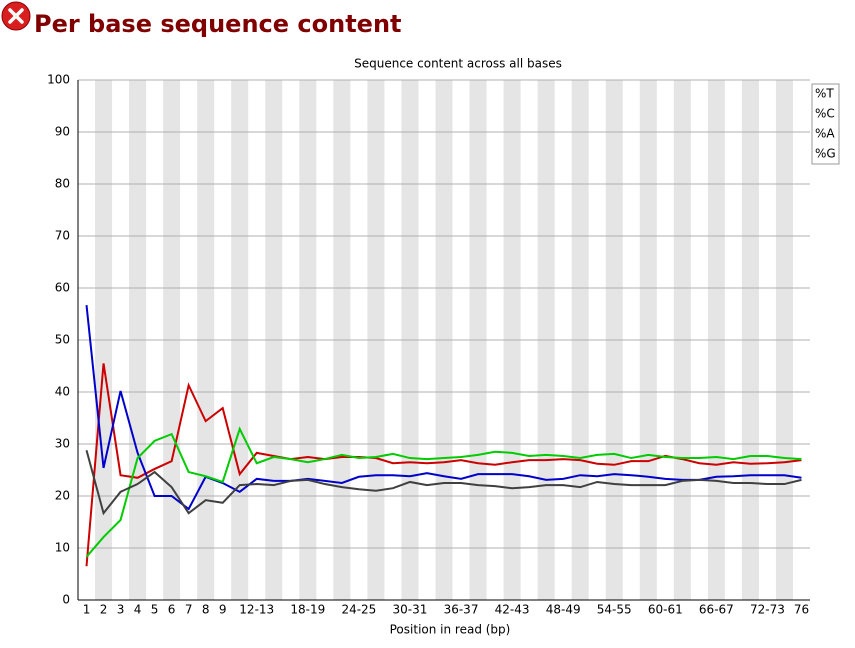  I want to click on x-tick-label: 12-13, so click(256, 610).